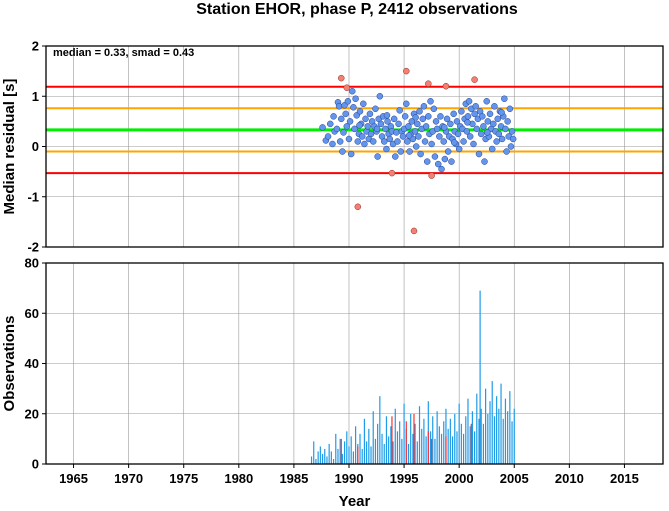  What do you see at coordinates (183, 478) in the screenshot?
I see `x-tick-label: 1975` at bounding box center [183, 478].